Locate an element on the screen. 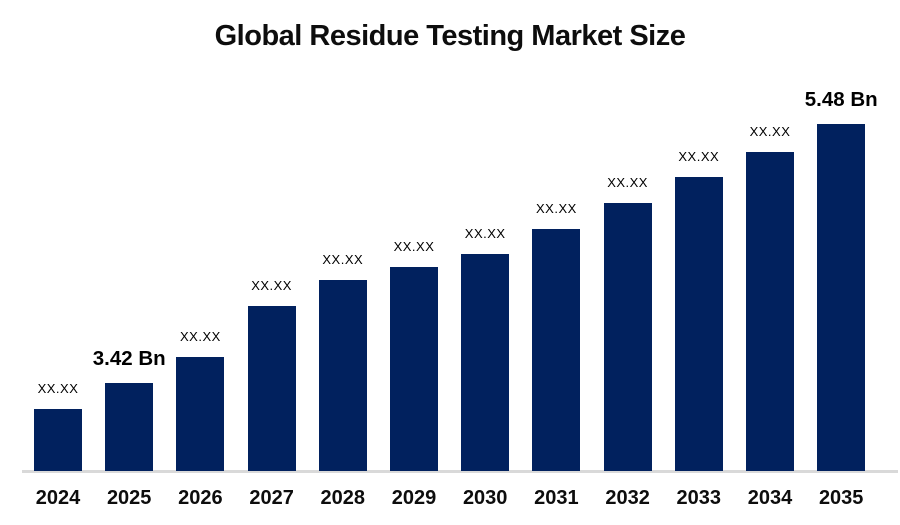 This screenshot has width=900, height=525. bar-value-label-2028: XX.XX is located at coordinates (343, 259).